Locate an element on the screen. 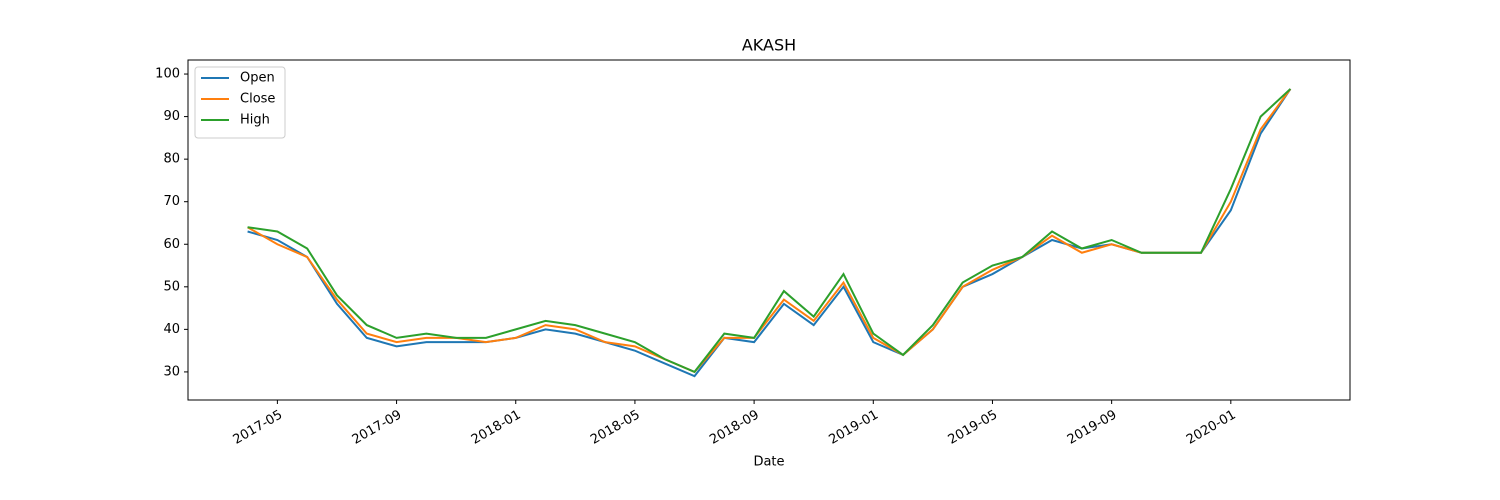  legend-label: Open is located at coordinates (257, 78).